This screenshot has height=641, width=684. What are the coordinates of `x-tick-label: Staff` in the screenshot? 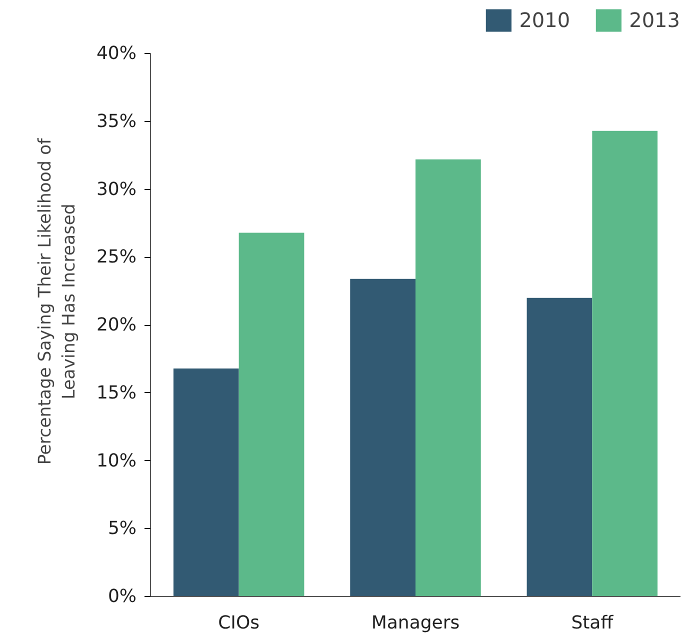 It's located at (592, 623).